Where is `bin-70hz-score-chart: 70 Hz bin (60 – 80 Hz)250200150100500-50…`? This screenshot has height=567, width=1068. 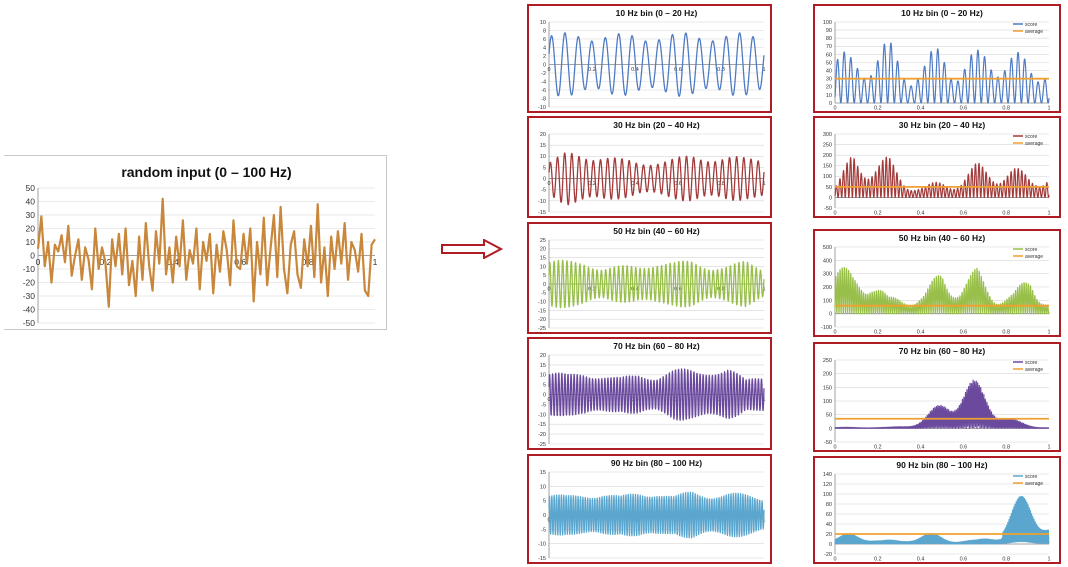
bin-70hz-score-chart: 70 Hz bin (60 – 80 Hz)250200150100500-50… is located at coordinates (937, 398).